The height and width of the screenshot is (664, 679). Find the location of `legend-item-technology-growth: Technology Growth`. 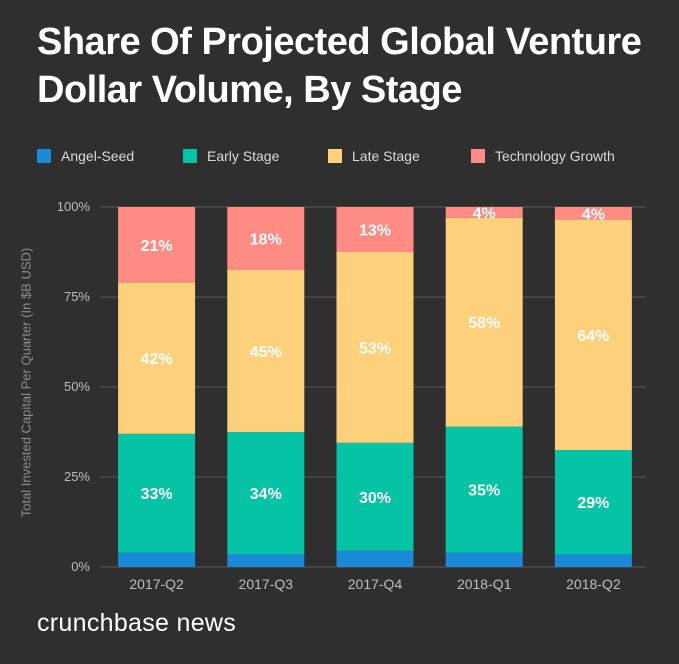

legend-item-technology-growth: Technology Growth is located at coordinates (543, 156).